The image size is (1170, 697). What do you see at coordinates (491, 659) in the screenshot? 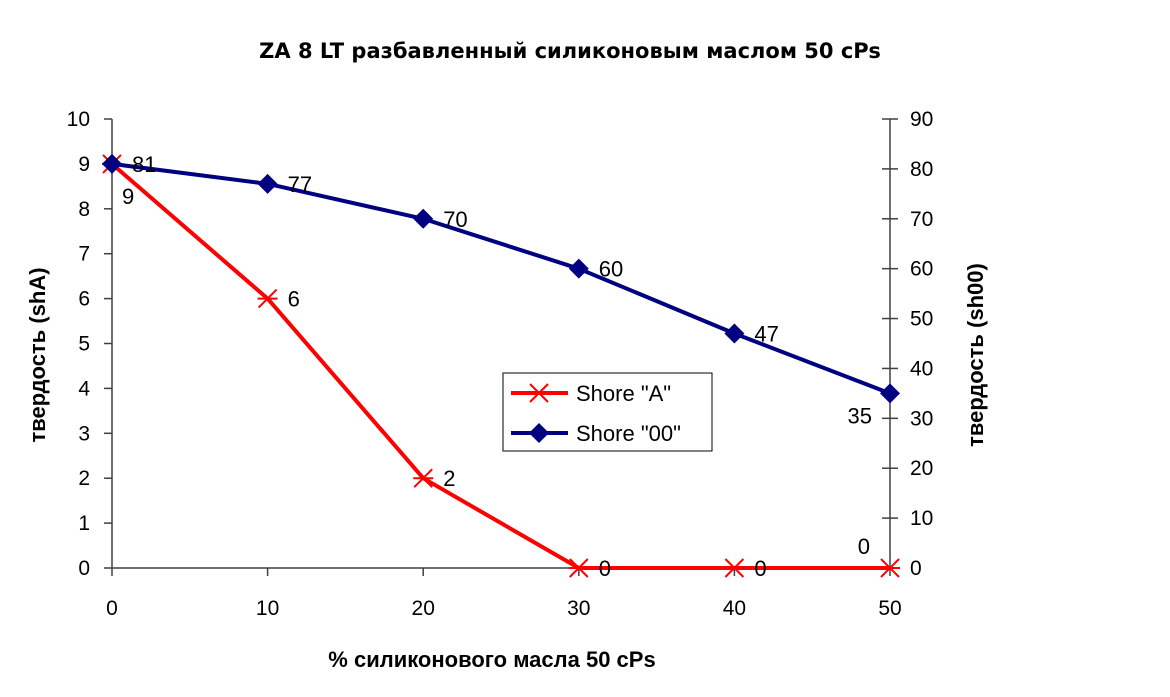
I see `x-axis-title: % силиконового масла 50 cPs` at bounding box center [491, 659].